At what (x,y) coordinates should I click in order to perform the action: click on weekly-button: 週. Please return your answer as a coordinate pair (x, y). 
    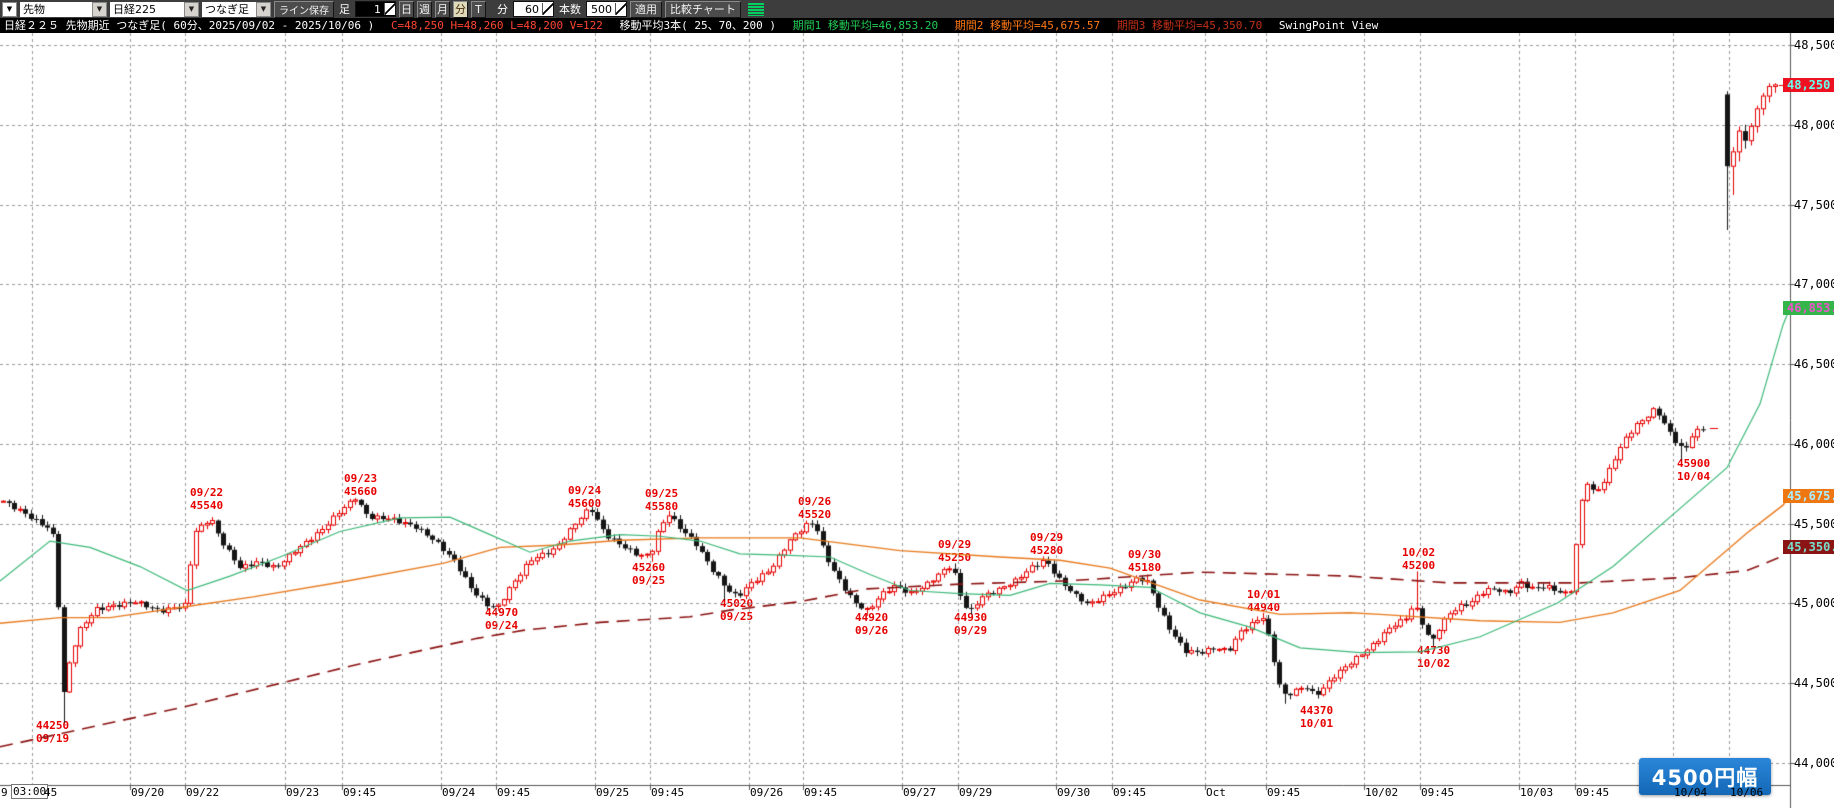
    Looking at the image, I should click on (424, 9).